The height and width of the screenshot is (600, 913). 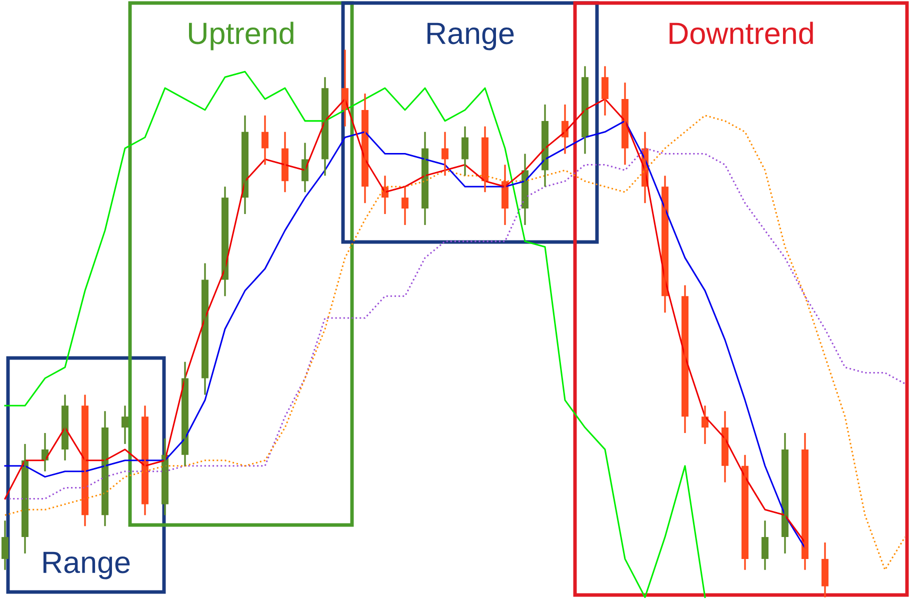 What do you see at coordinates (241, 36) in the screenshot?
I see `annotation: Uptrend` at bounding box center [241, 36].